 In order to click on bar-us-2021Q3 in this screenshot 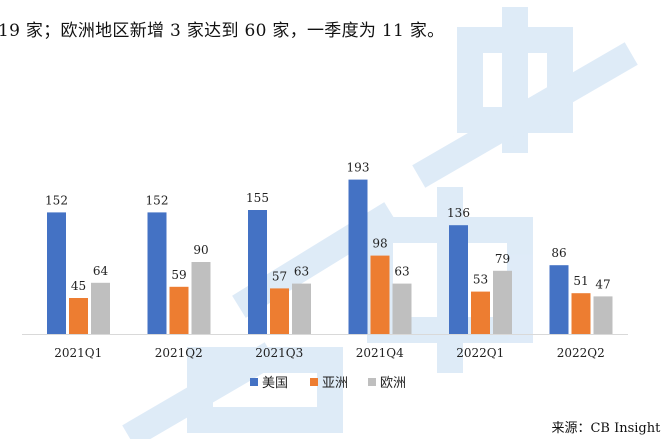, I will do `click(257, 272)`.